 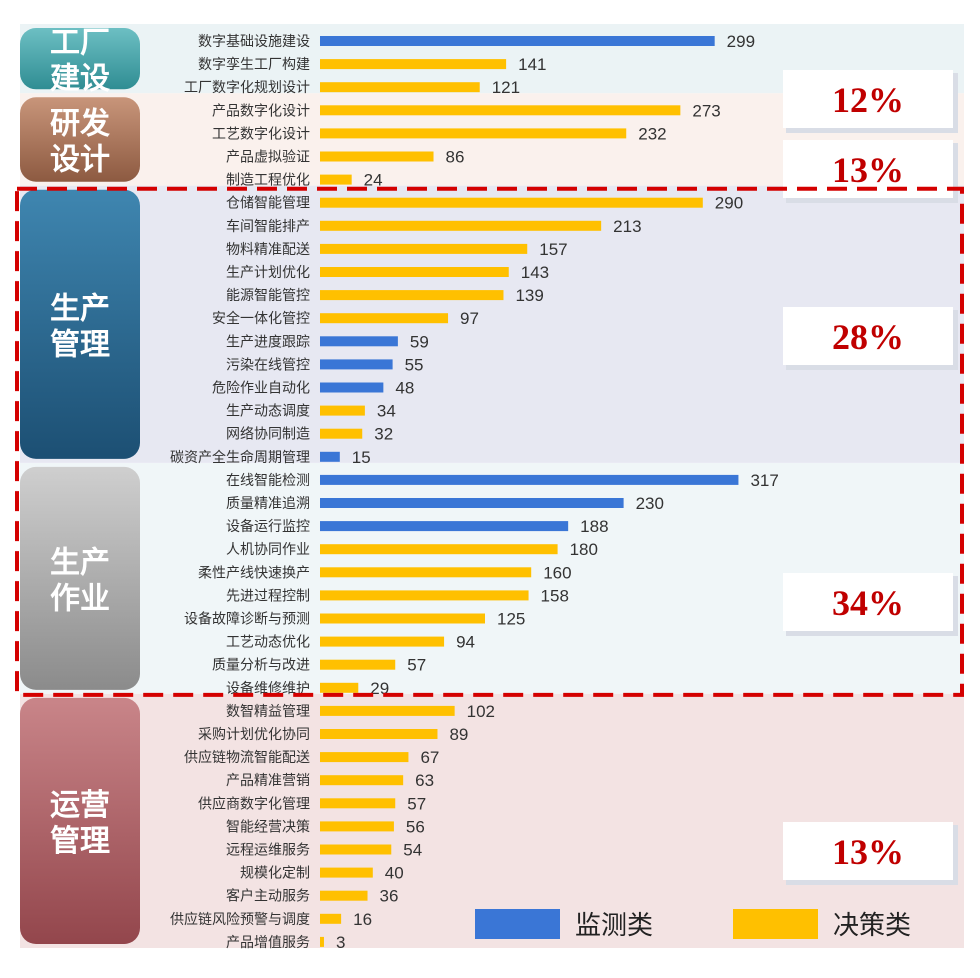 I want to click on data-label: 157, so click(x=553, y=249).